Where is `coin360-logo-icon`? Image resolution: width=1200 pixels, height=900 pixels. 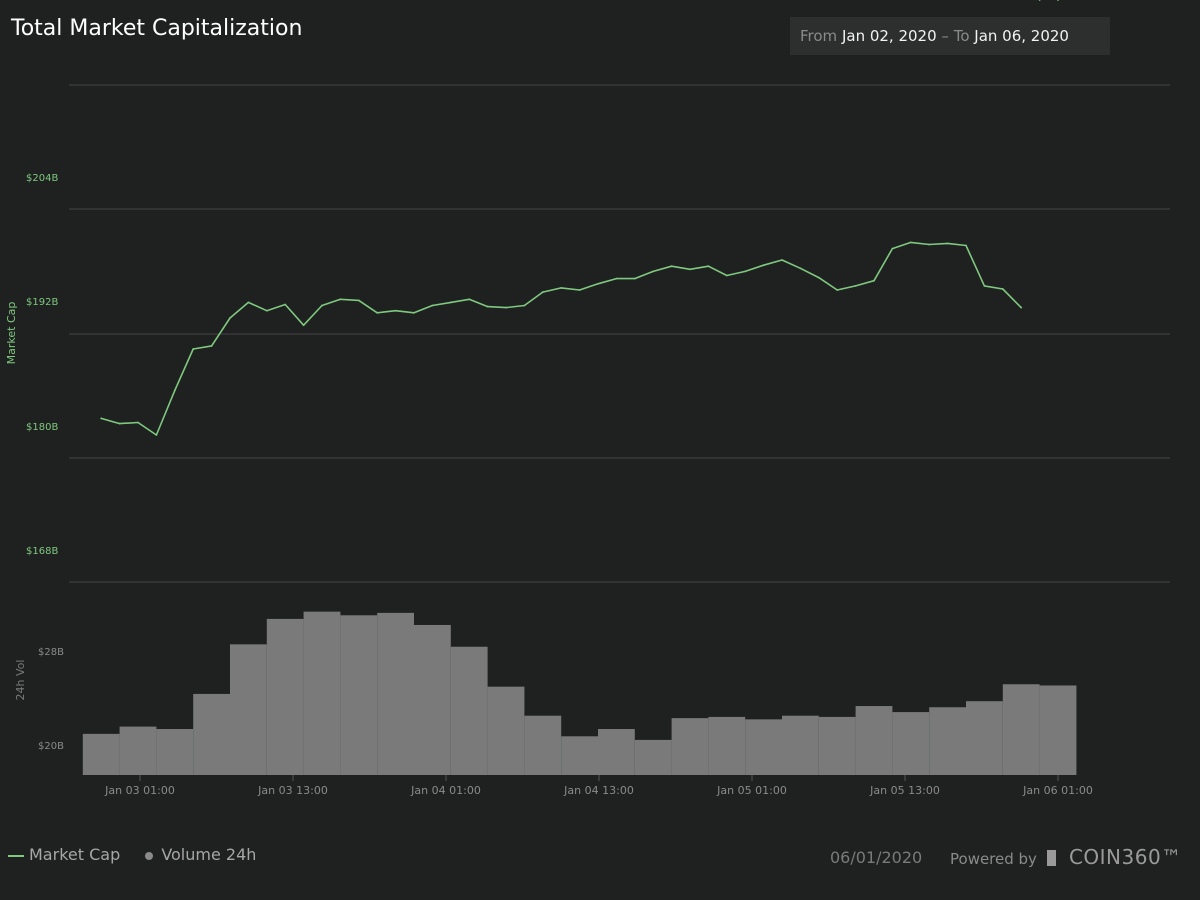 coin360-logo-icon is located at coordinates (1051, 858).